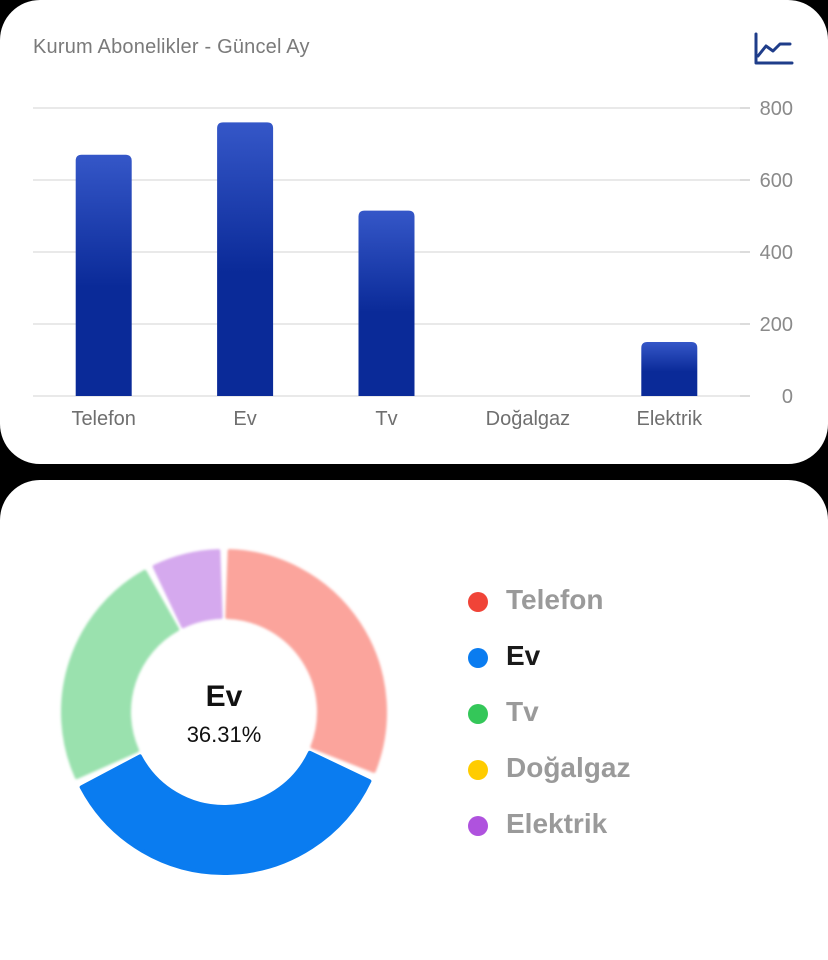 The width and height of the screenshot is (828, 960). Describe the element at coordinates (555, 599) in the screenshot. I see `legend-label: Telefon` at that location.